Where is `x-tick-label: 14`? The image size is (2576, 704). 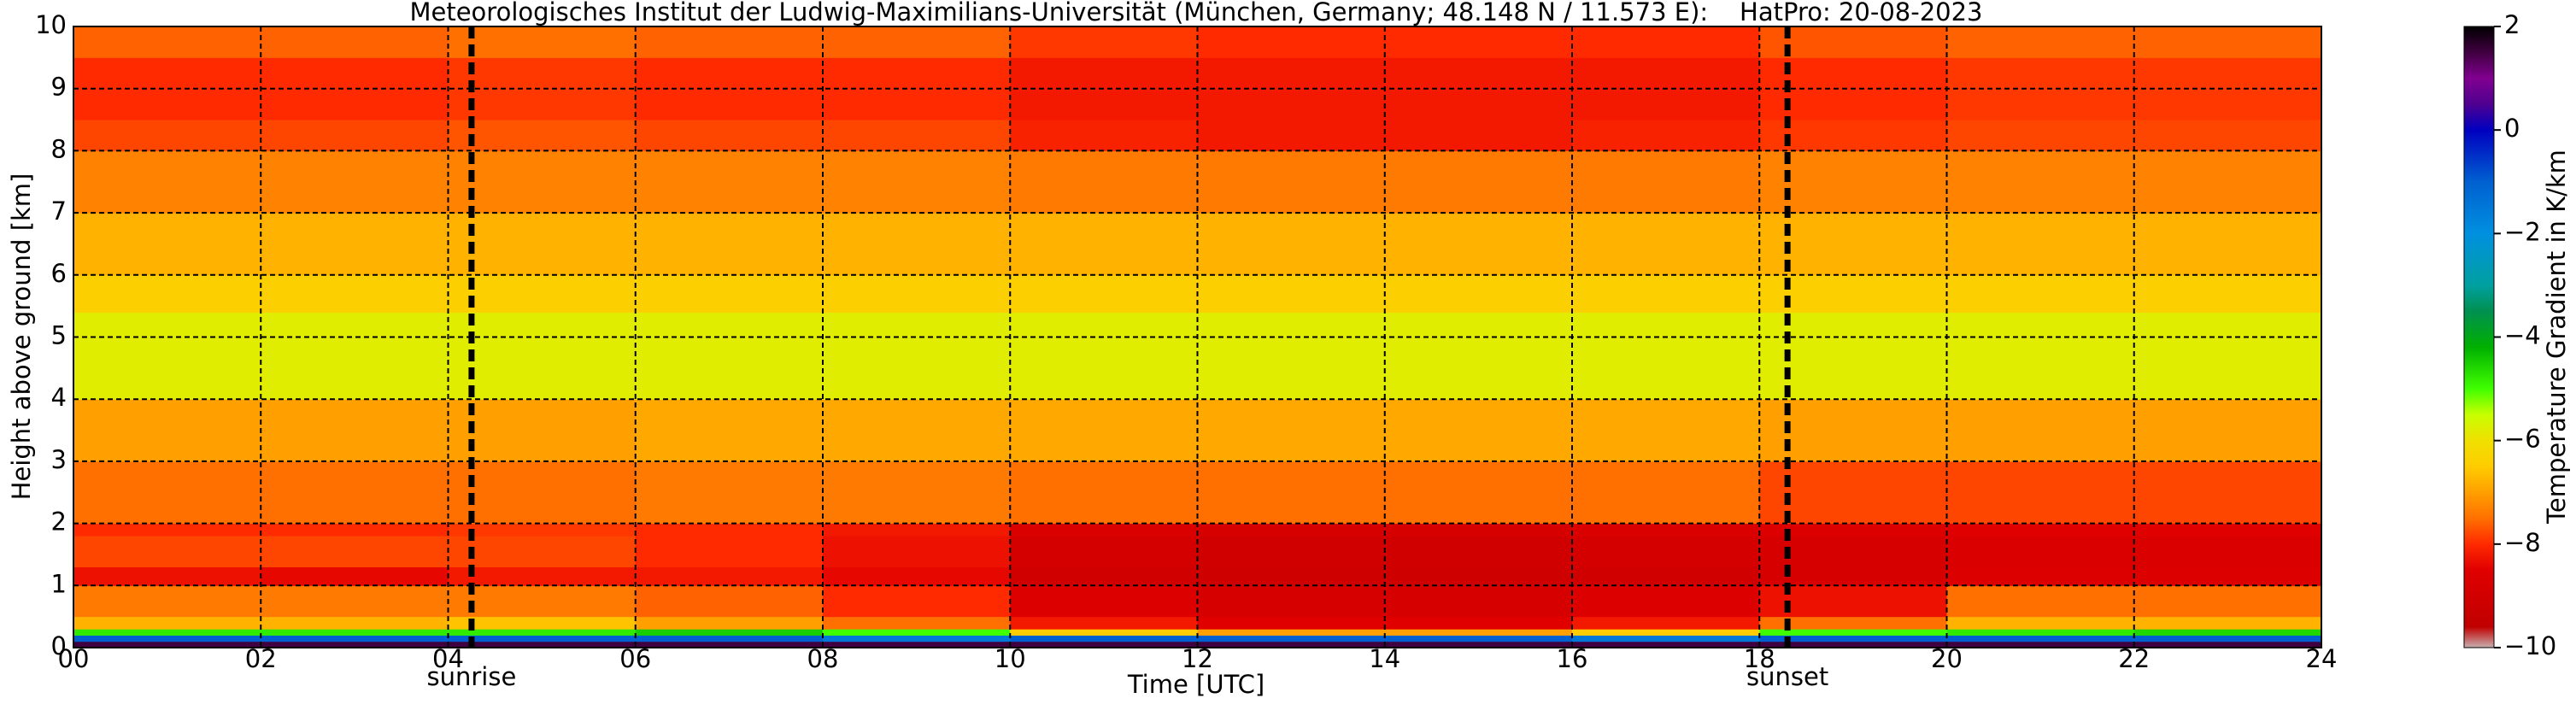 x-tick-label: 14 is located at coordinates (1384, 658).